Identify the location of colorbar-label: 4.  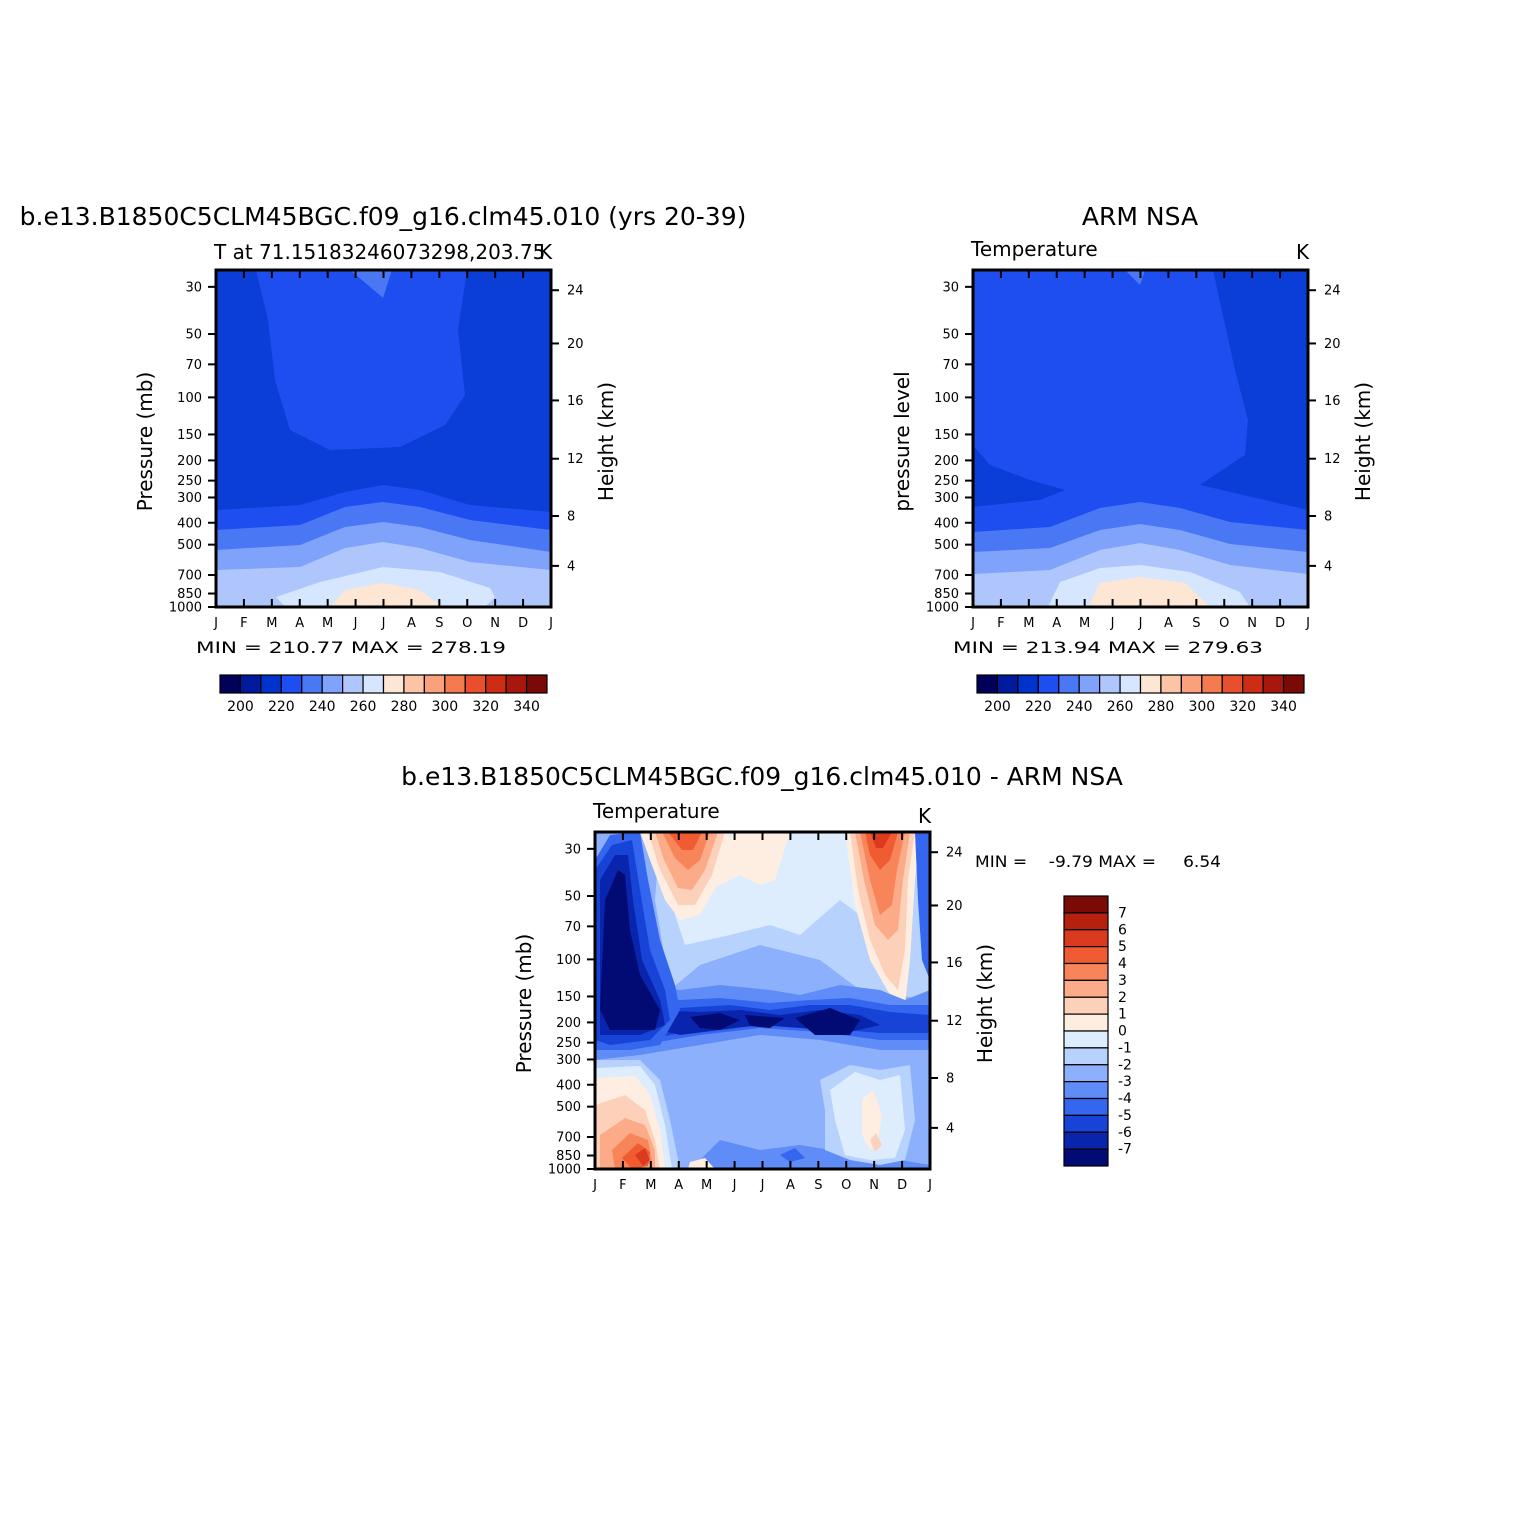
(1122, 964).